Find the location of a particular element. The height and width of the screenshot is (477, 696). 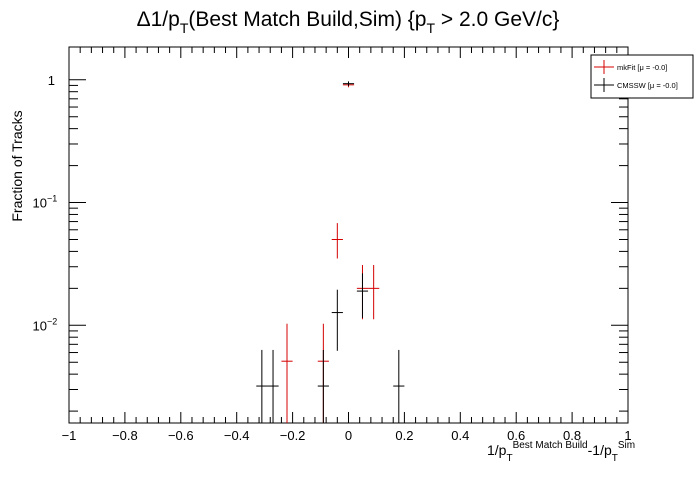

x-tick-label: −0.4 is located at coordinates (237, 435).